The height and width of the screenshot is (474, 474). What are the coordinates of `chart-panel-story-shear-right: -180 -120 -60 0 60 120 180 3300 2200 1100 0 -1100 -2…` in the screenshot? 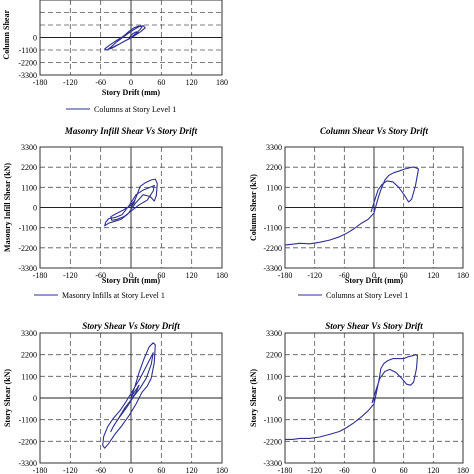 It's located at (359, 397).